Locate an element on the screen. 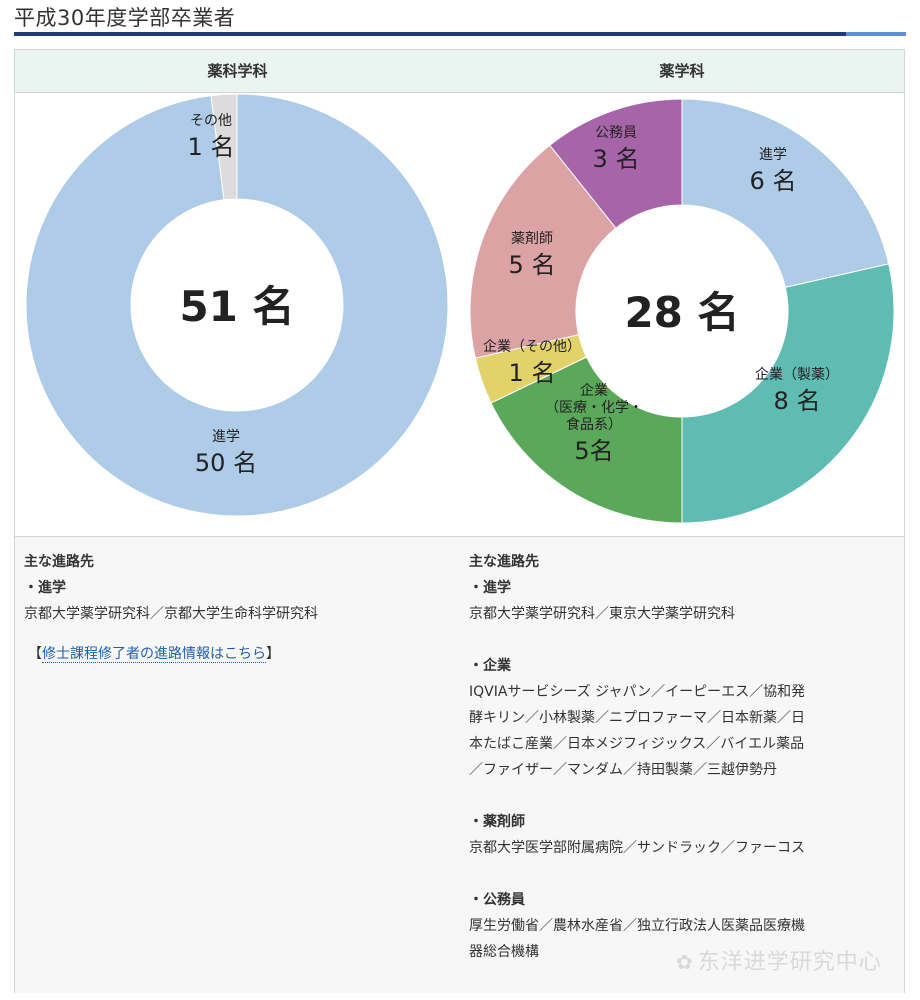  bracket-close: 】 is located at coordinates (273, 654).